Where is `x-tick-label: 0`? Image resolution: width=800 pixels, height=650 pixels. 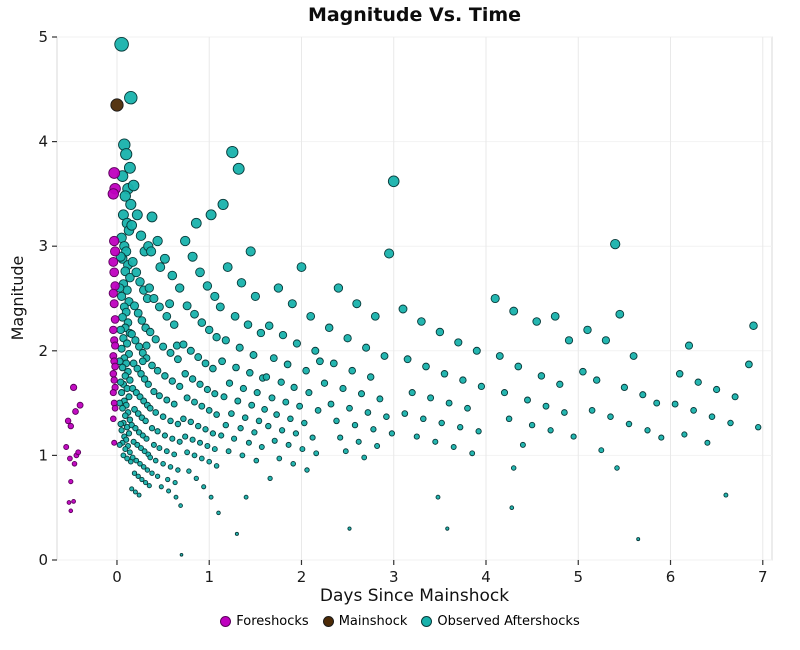
x-tick-label: 0 is located at coordinates (117, 577).